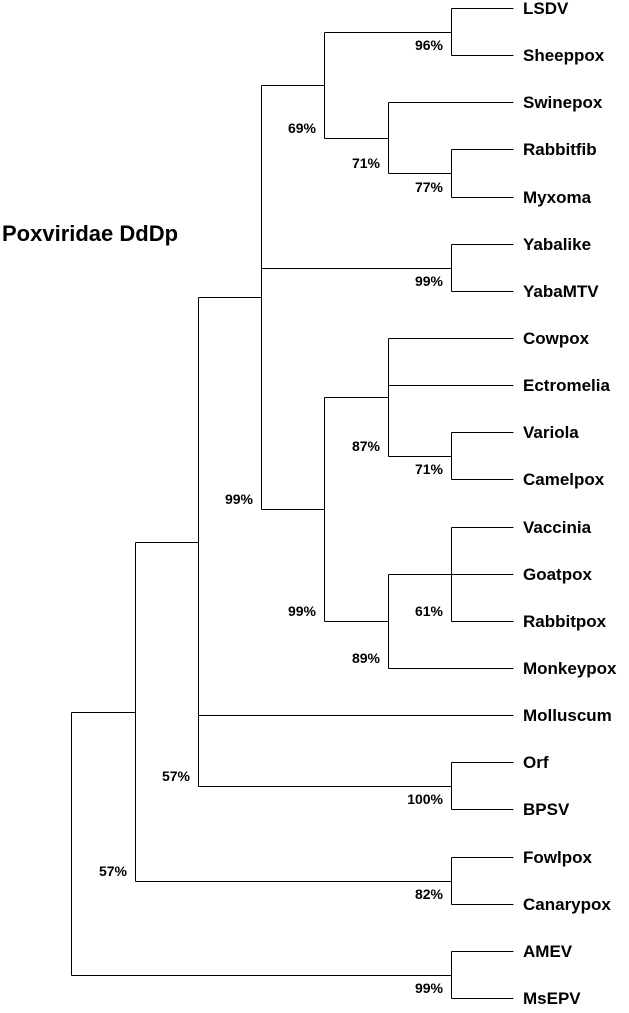 The height and width of the screenshot is (1013, 629). I want to click on taxon-label: AMEV, so click(548, 951).